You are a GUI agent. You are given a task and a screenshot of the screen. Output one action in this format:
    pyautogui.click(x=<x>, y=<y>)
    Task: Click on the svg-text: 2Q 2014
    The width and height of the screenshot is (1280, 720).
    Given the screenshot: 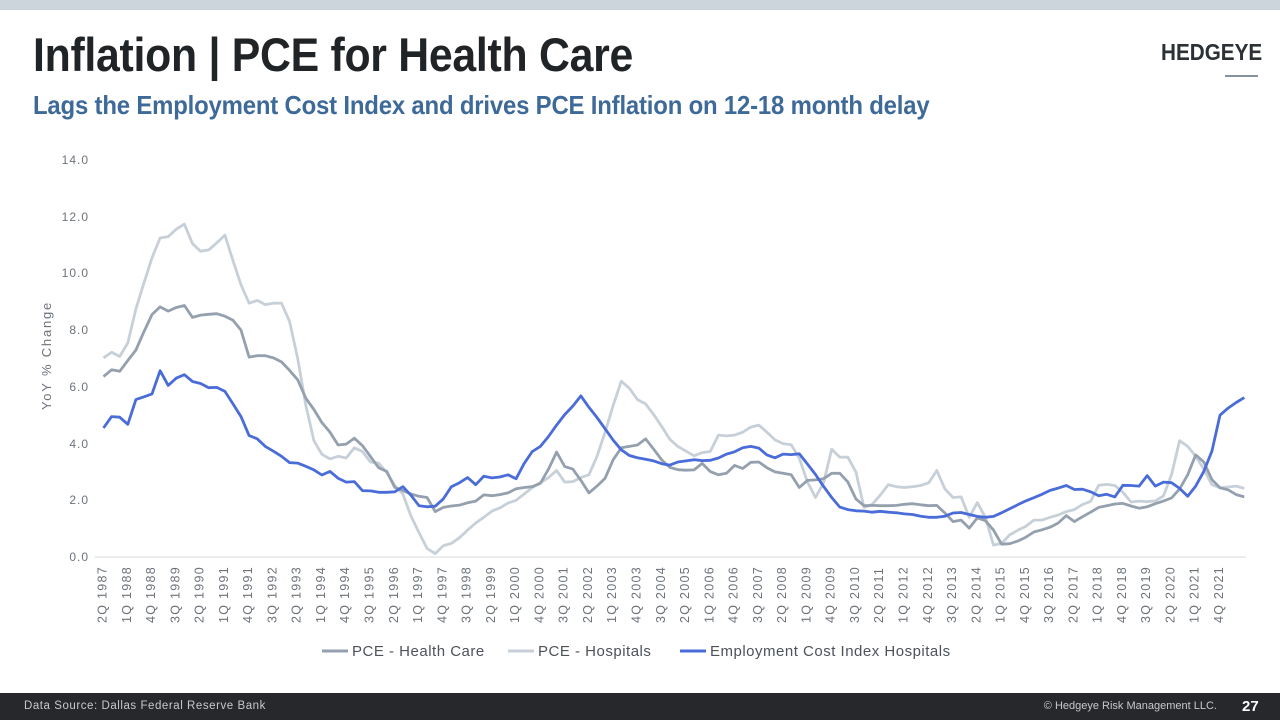 What is the action you would take?
    pyautogui.click(x=976, y=594)
    